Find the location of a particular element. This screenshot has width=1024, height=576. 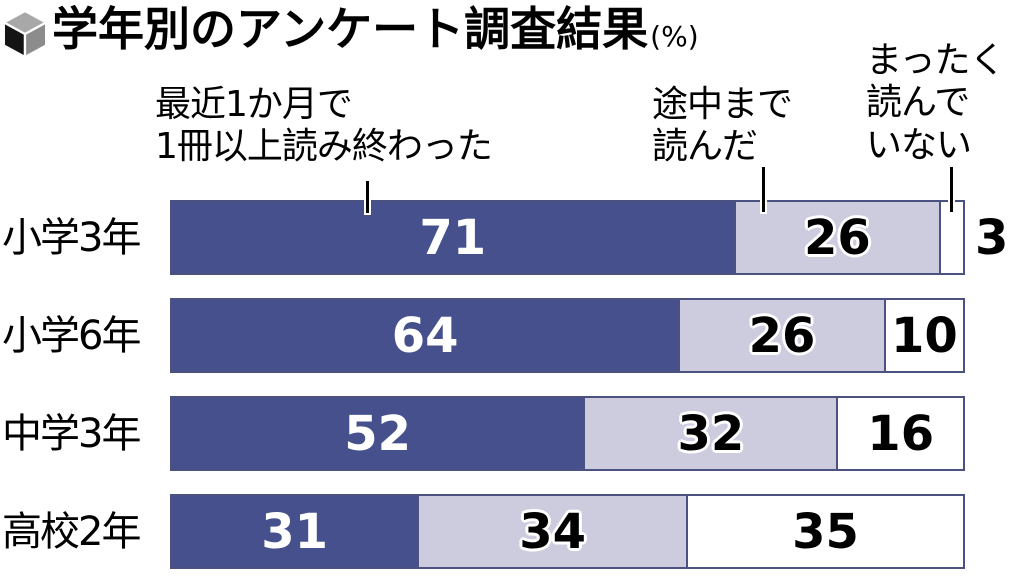

value-label: 52 is located at coordinates (378, 433).